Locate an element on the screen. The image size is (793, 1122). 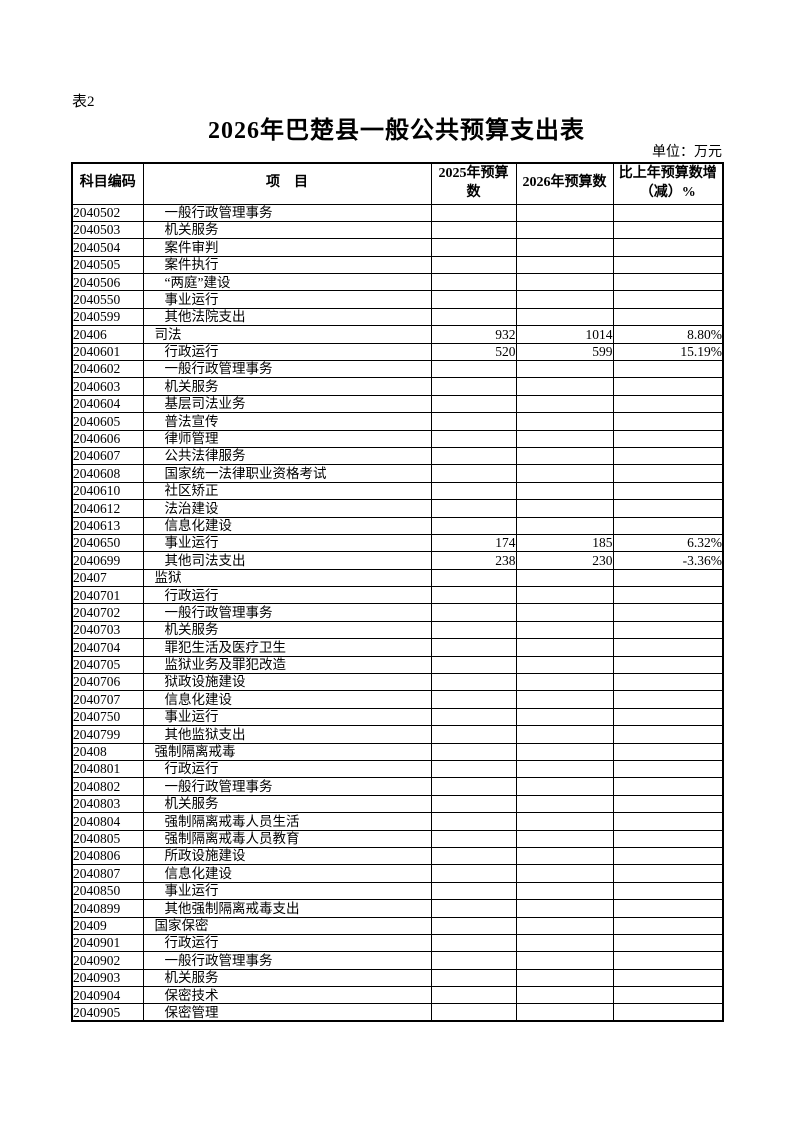
item-name-cell: 公共法律服务 is located at coordinates (287, 456).